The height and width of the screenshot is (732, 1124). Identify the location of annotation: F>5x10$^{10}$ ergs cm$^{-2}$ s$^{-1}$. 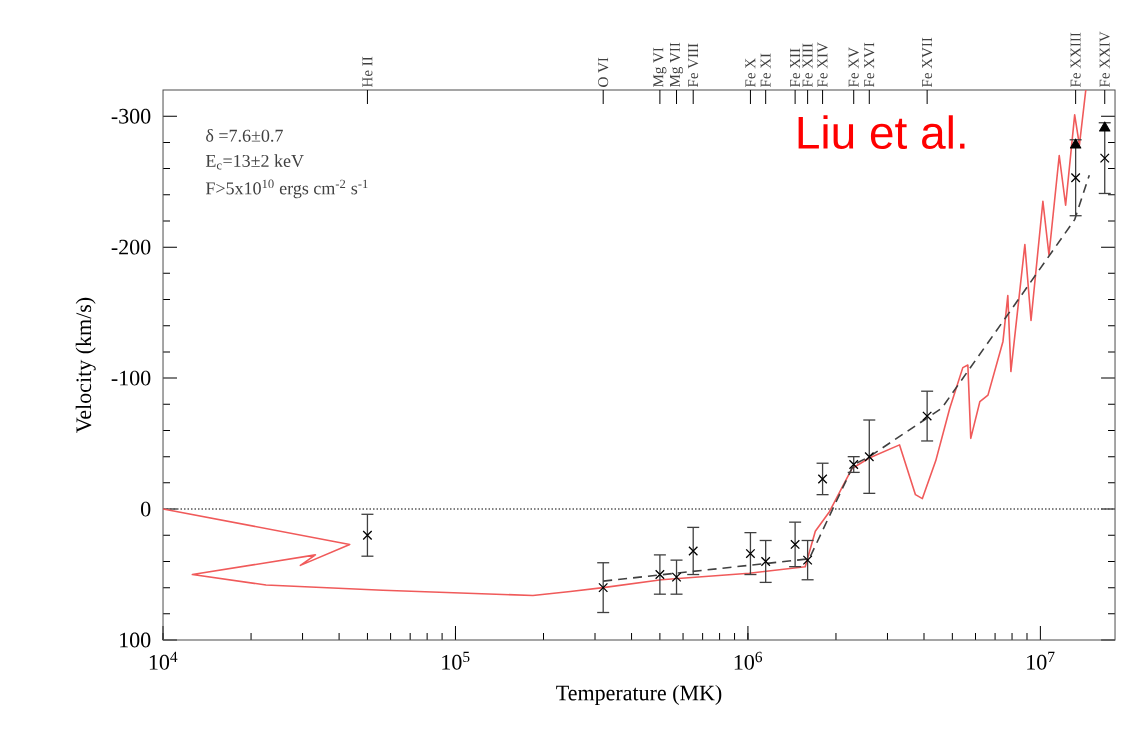
(286, 189).